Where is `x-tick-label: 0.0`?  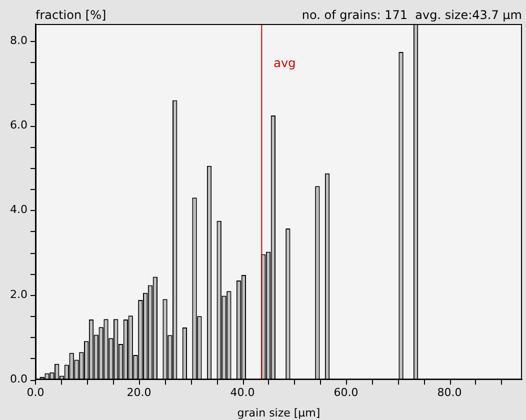
x-tick-label: 0.0 is located at coordinates (35, 393).